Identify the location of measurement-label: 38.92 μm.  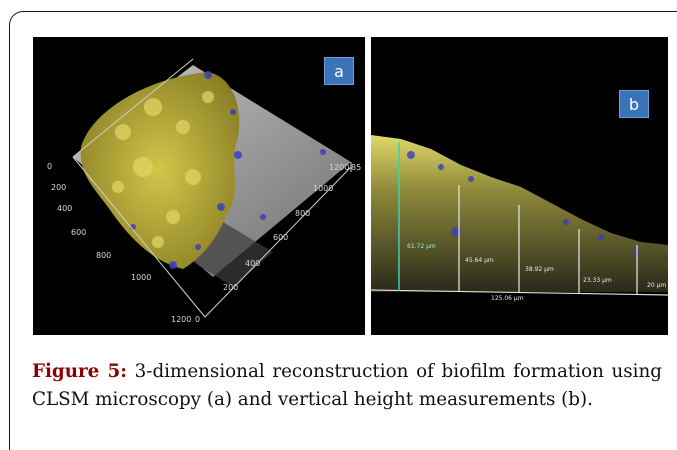
(539, 269).